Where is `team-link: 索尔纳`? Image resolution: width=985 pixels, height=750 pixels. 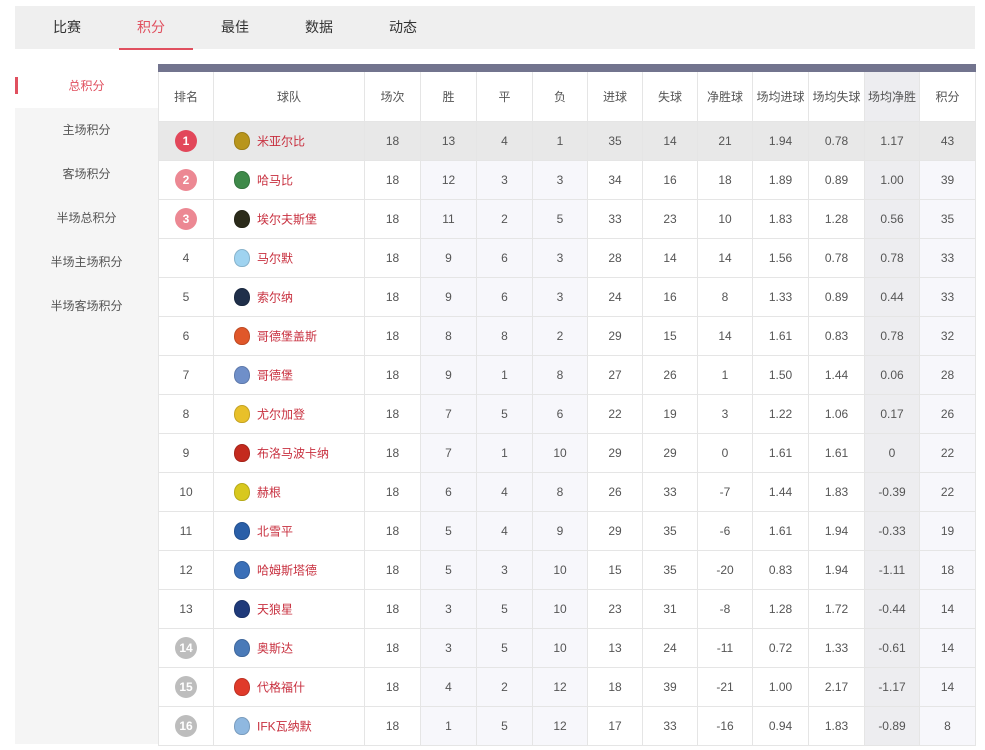
team-link: 索尔纳 is located at coordinates (275, 297).